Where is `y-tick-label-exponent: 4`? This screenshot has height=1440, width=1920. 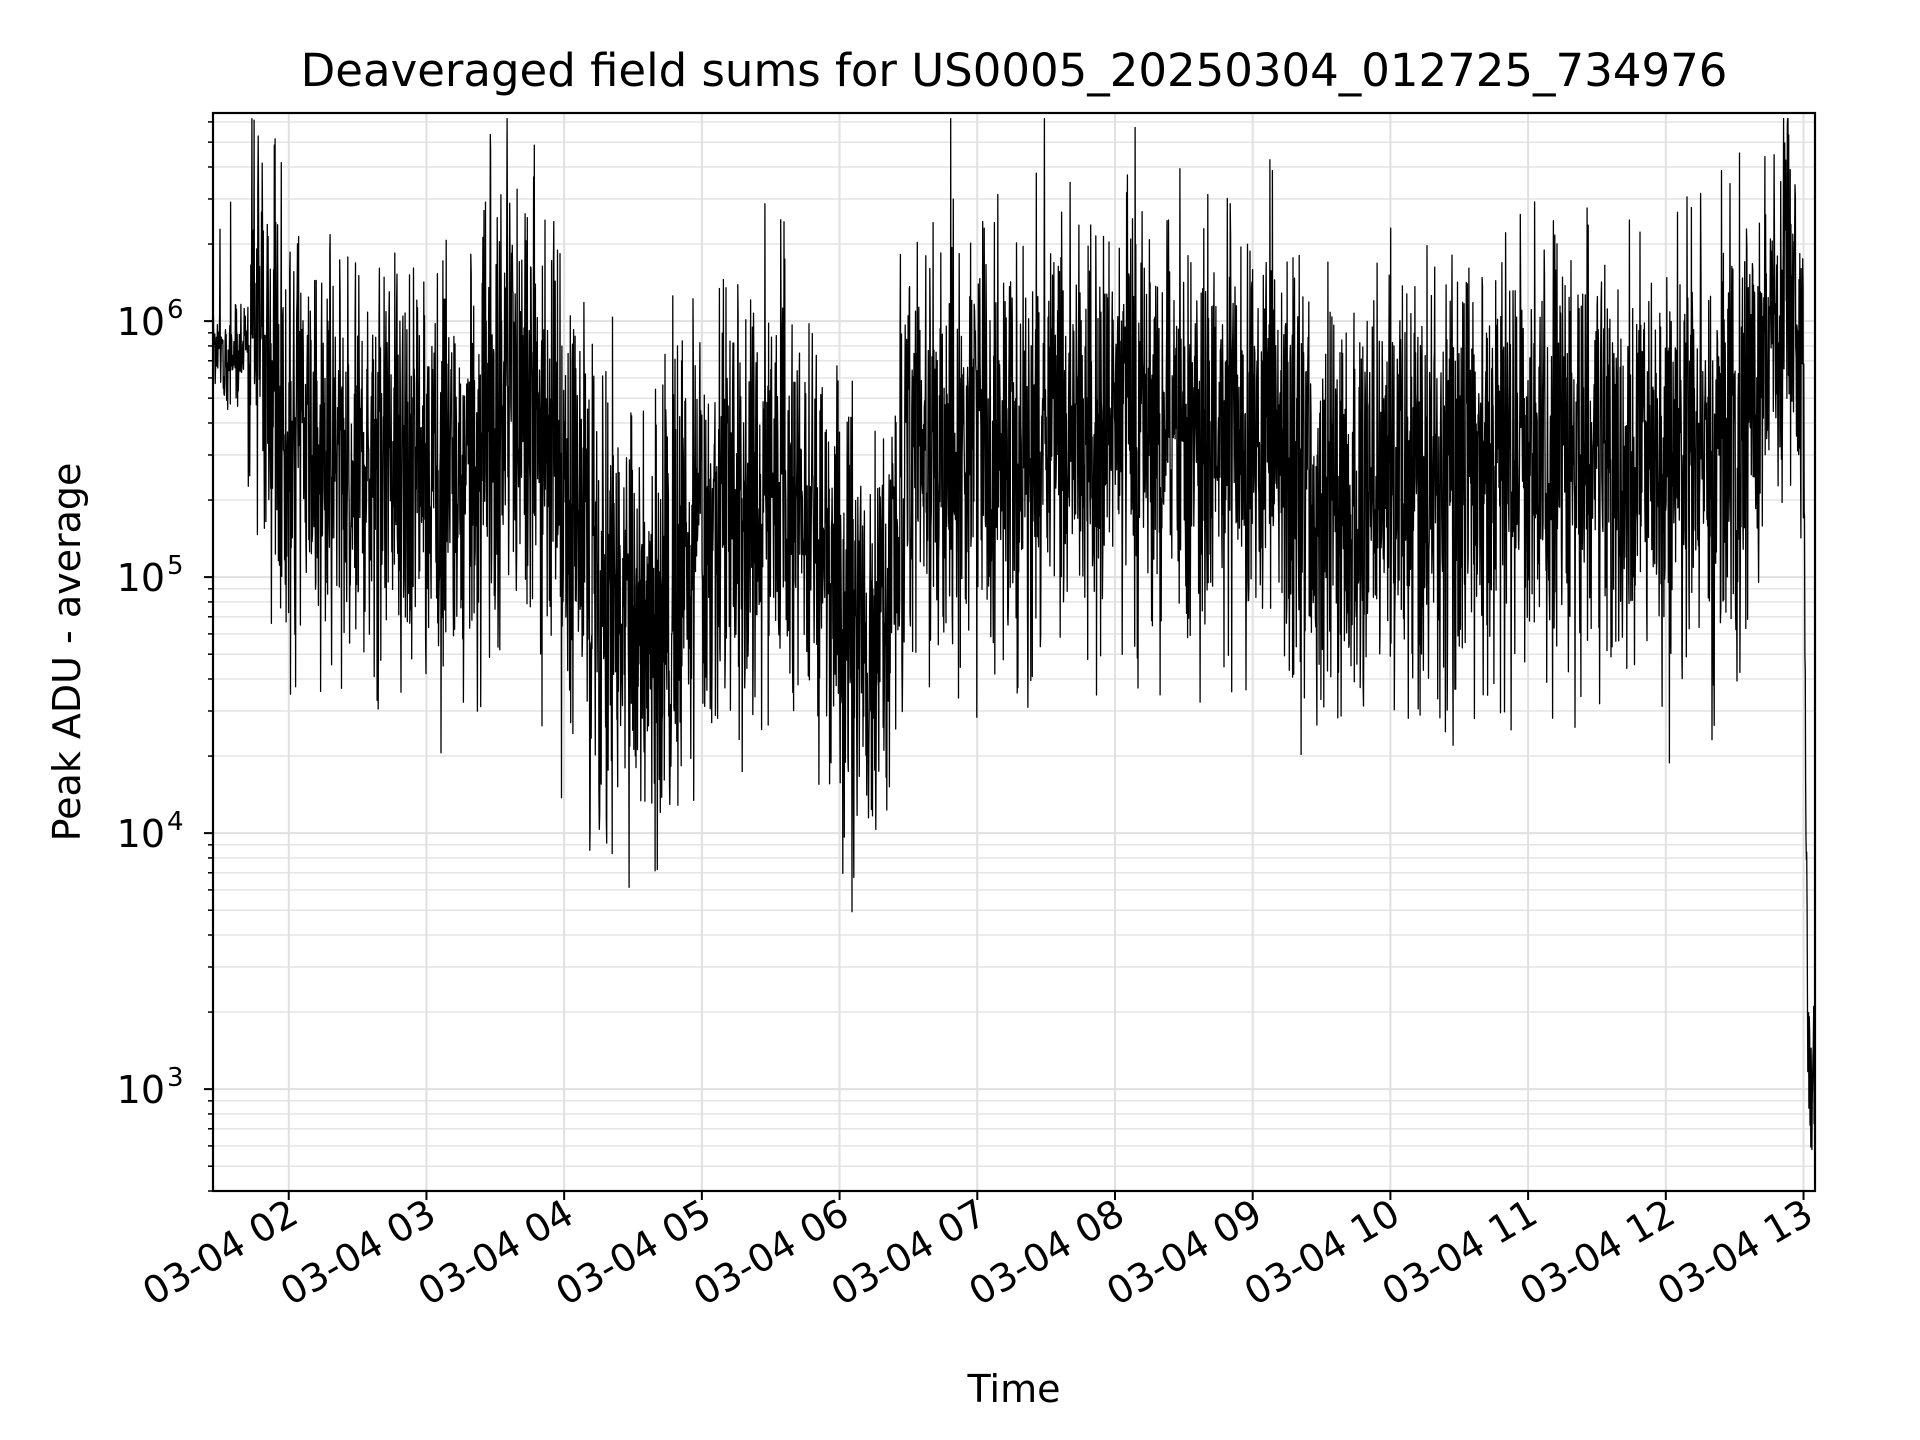 y-tick-label-exponent: 4 is located at coordinates (175, 822).